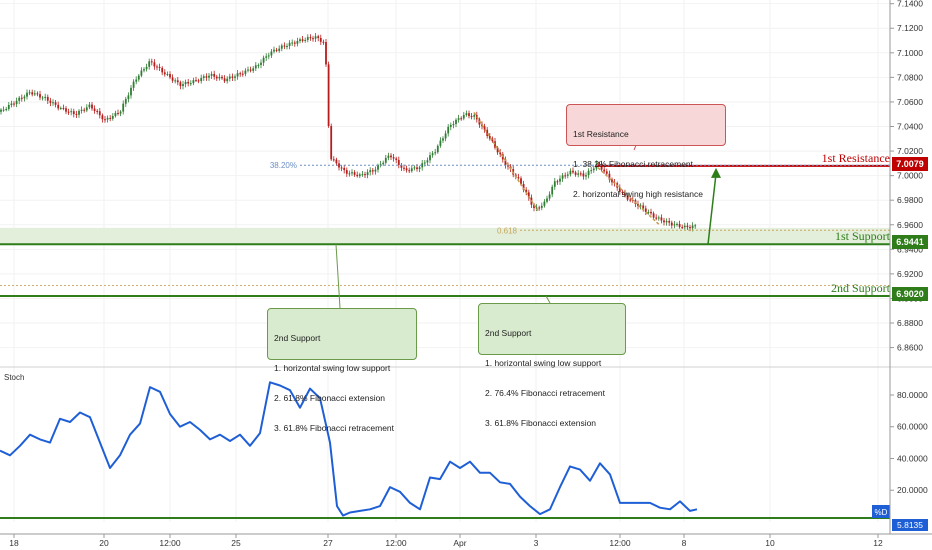 This screenshot has width=932, height=550. What do you see at coordinates (910, 127) in the screenshot?
I see `price-tick-label: 7.0400` at bounding box center [910, 127].